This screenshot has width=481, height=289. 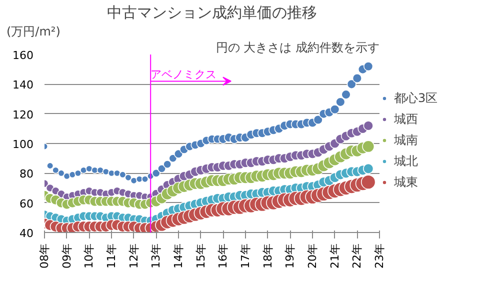 What do you see at coordinates (67, 255) in the screenshot?
I see `x-tick-label: 09年` at bounding box center [67, 255].